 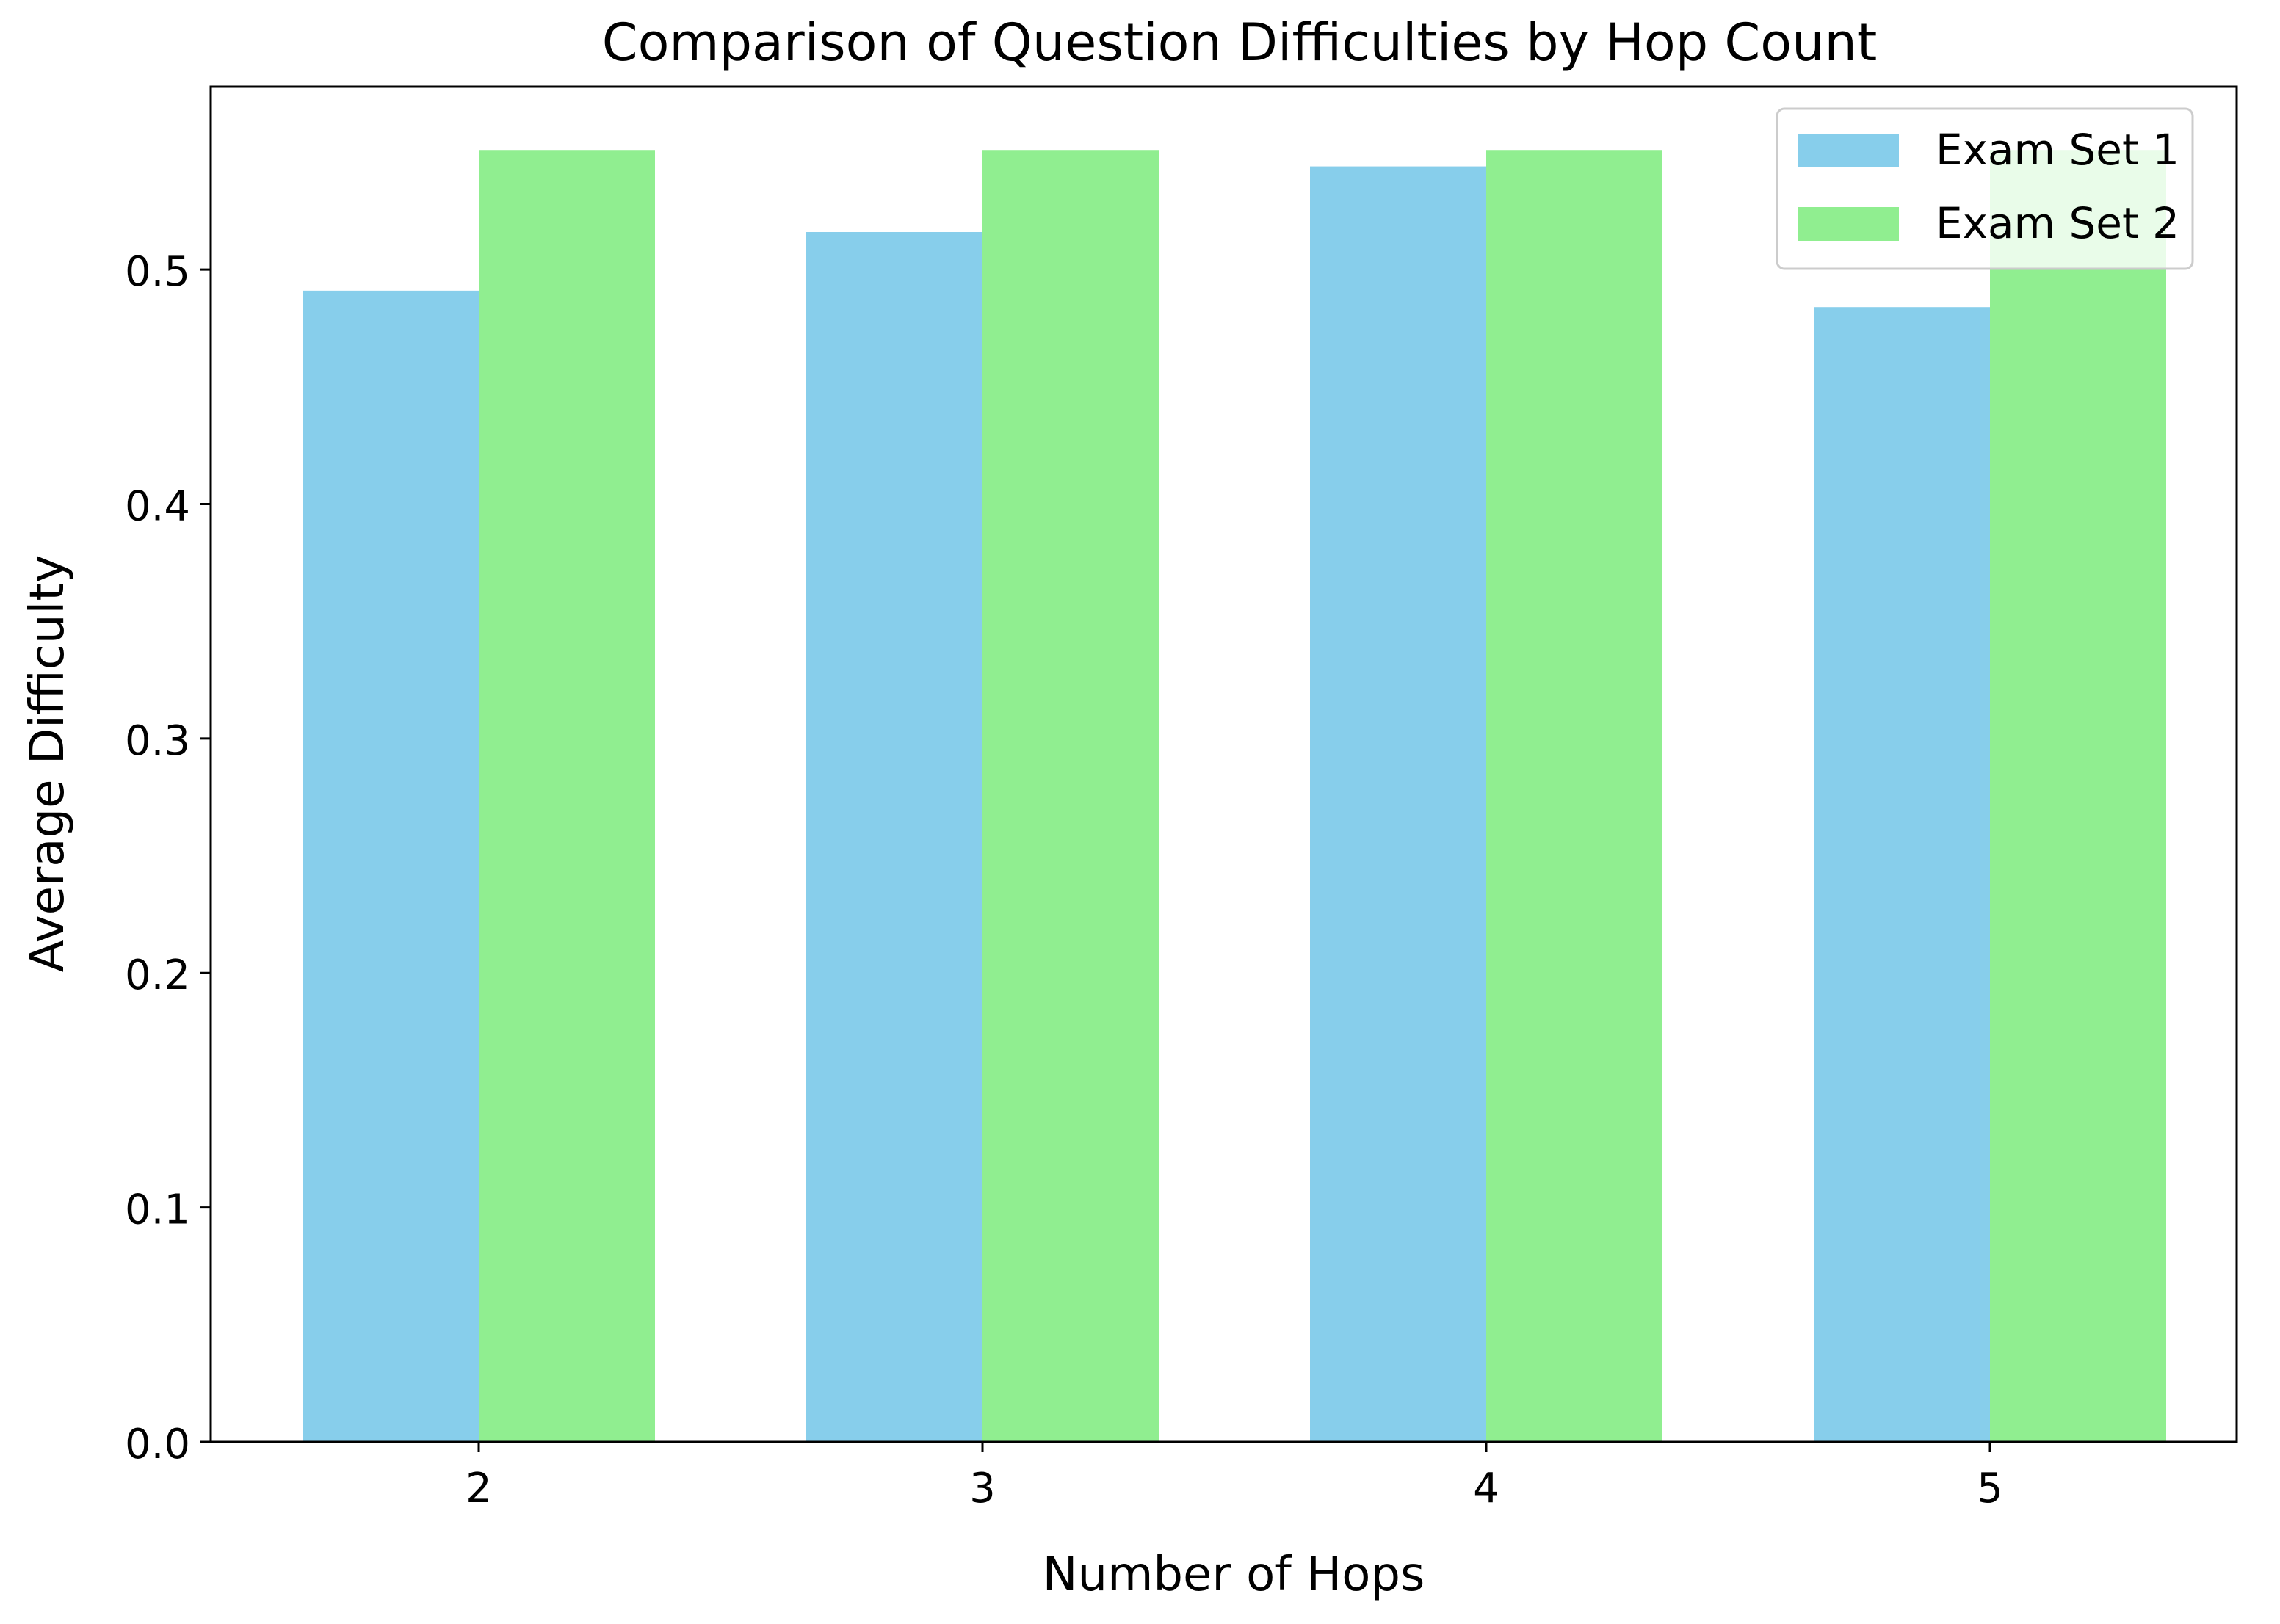 What do you see at coordinates (157, 506) in the screenshot?
I see `y-tick-label: 0.4` at bounding box center [157, 506].